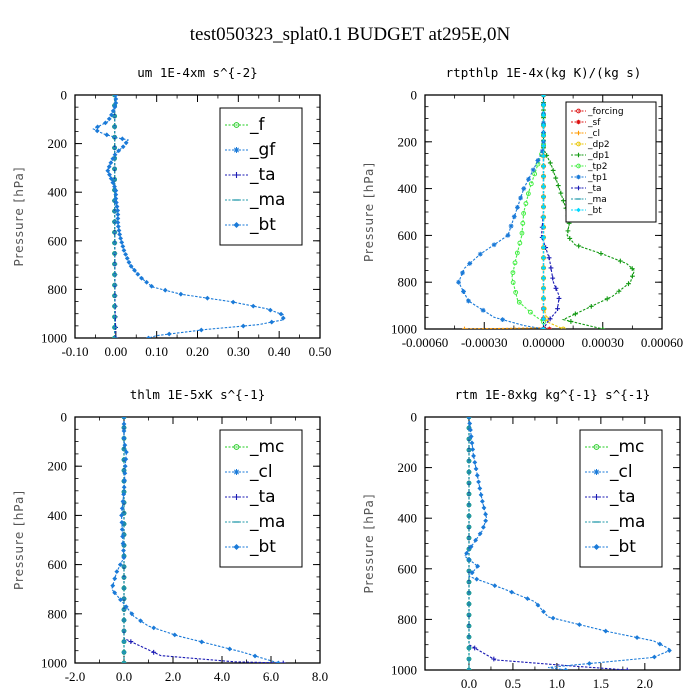 The width and height of the screenshot is (700, 700). What do you see at coordinates (320, 351) in the screenshot?
I see `um-x-tick-label: 0.50` at bounding box center [320, 351].